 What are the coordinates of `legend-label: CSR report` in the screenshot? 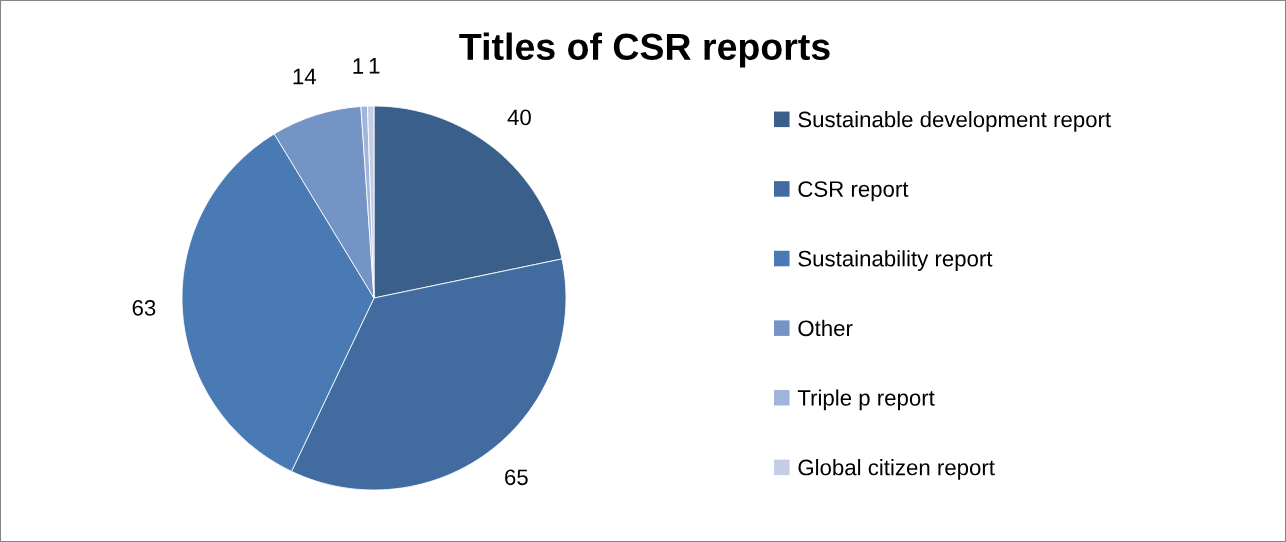 It's located at (853, 191).